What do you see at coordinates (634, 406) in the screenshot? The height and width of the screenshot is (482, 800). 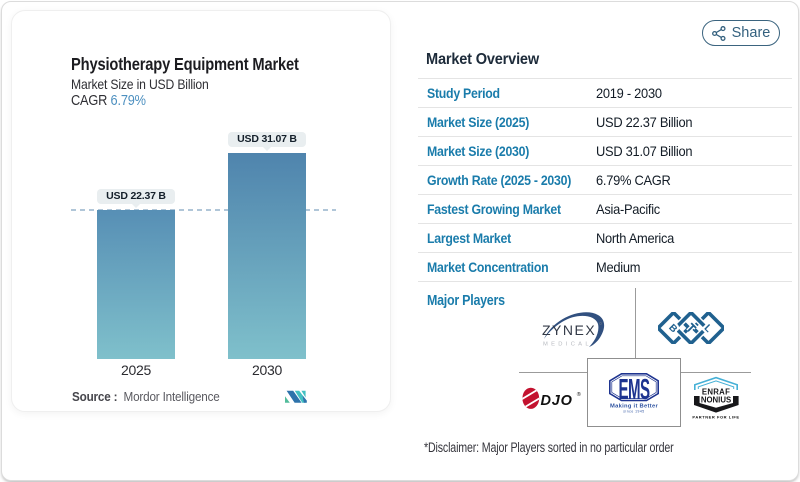 I see `svg-text: Making it Better` at bounding box center [634, 406].